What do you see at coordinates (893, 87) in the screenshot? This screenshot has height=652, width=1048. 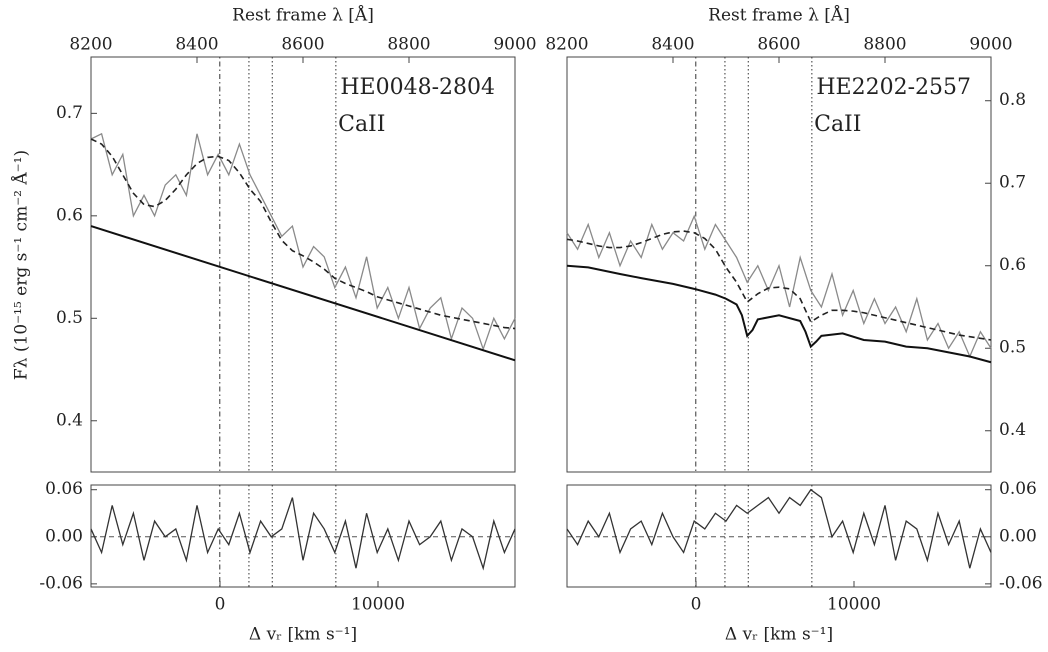 I see `object-name: HE2202-2557` at bounding box center [893, 87].